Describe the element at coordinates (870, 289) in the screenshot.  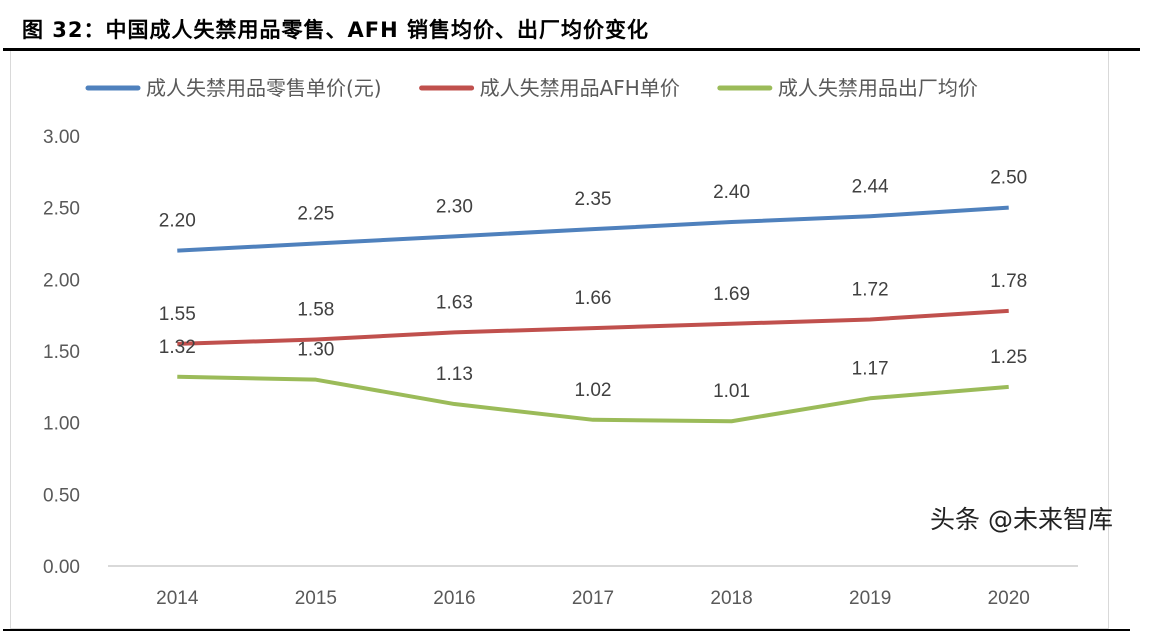
I see `data-label: 1.72` at that location.